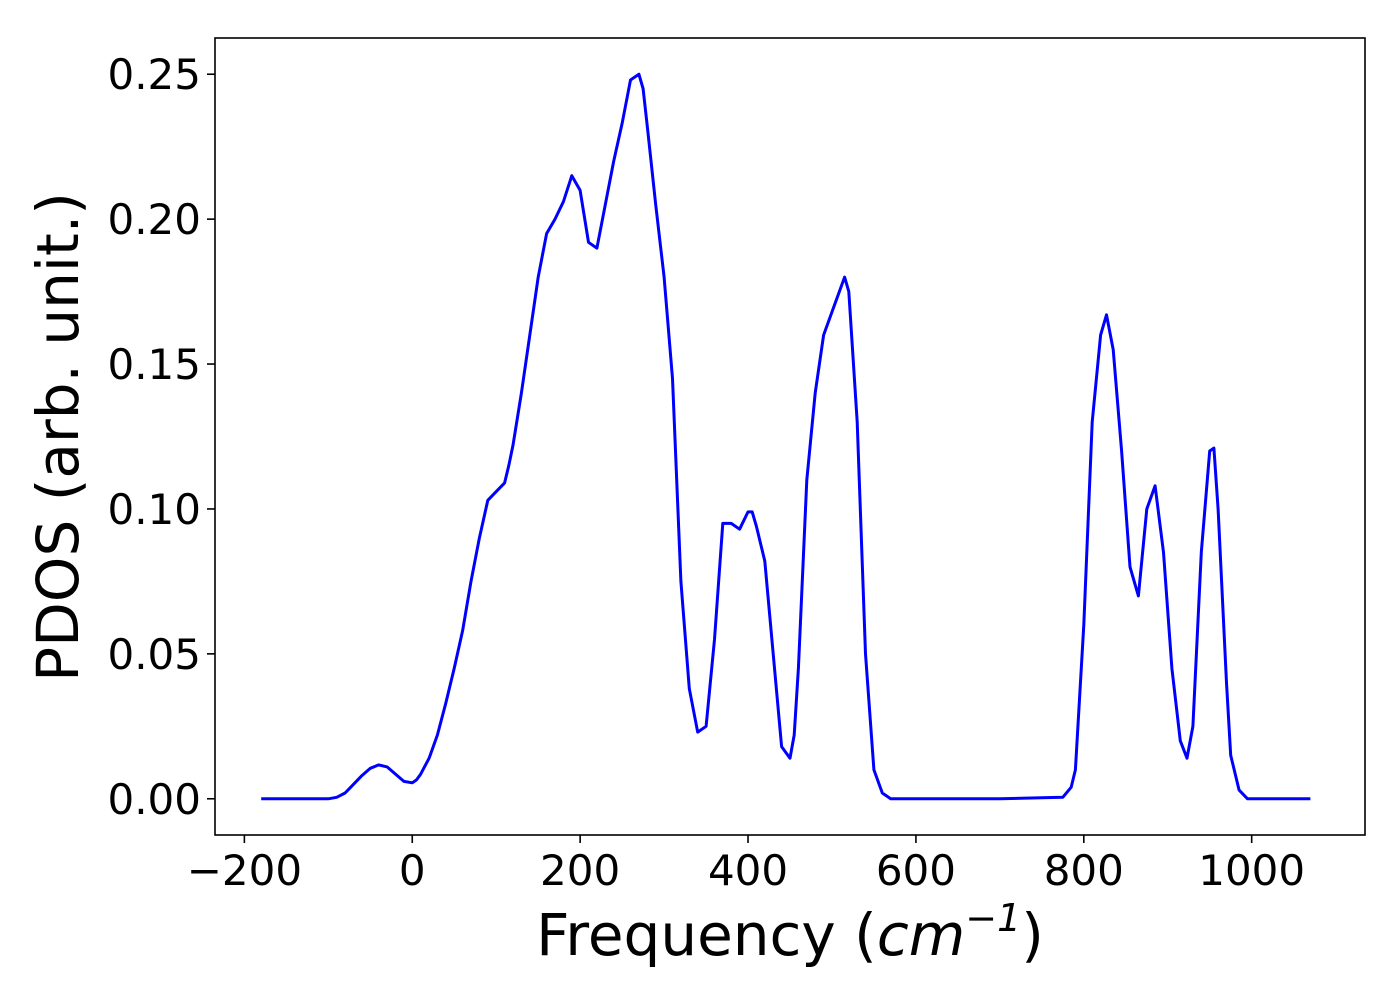 Image resolution: width=1400 pixels, height=1000 pixels. Describe the element at coordinates (154, 219) in the screenshot. I see `y-tick-label: 0.20` at that location.